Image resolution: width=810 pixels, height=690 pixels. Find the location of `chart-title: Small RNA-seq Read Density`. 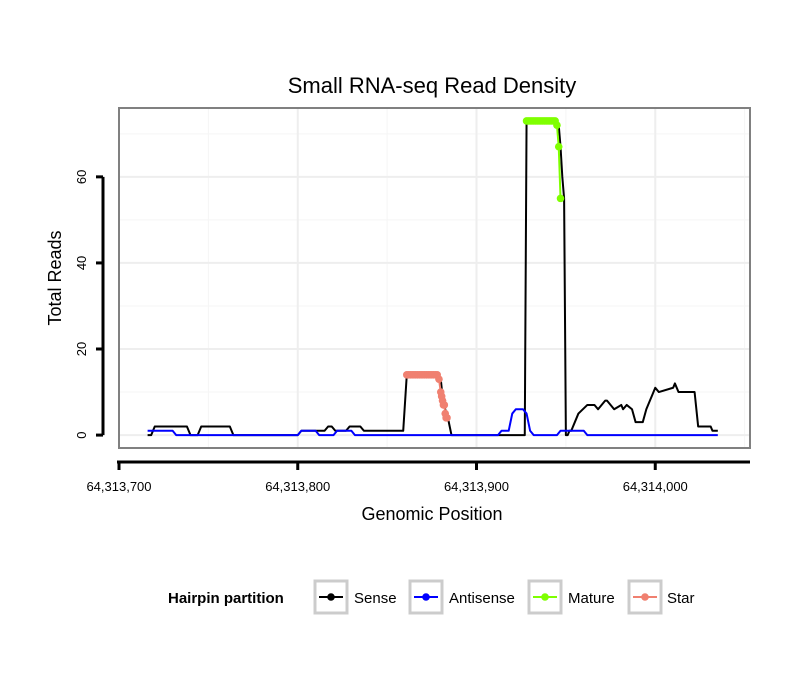

chart-title: Small RNA-seq Read Density is located at coordinates (432, 85).